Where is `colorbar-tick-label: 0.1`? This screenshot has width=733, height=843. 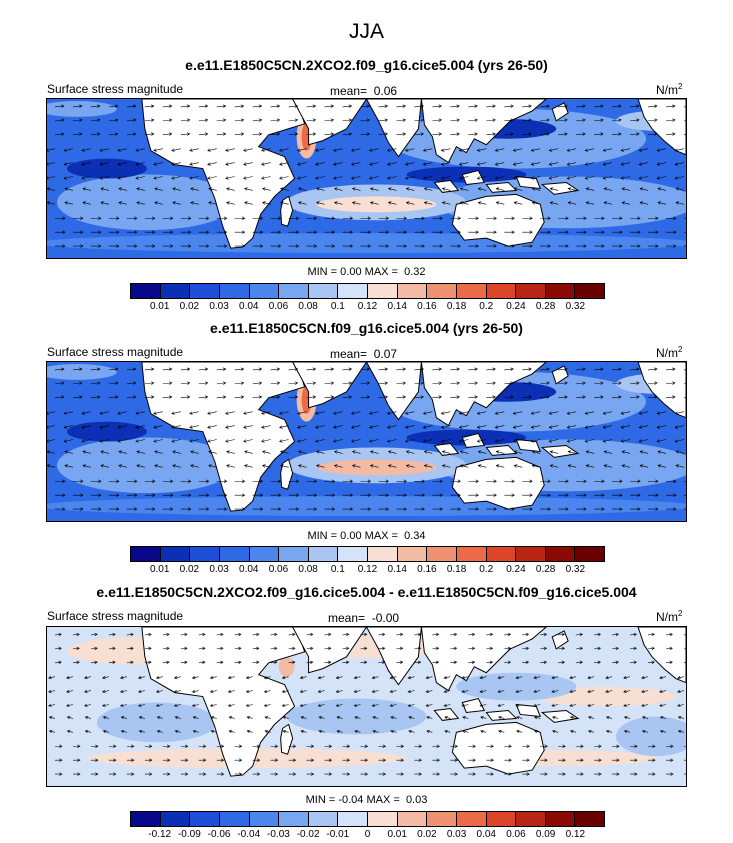
colorbar-tick-label: 0.1 is located at coordinates (337, 569).